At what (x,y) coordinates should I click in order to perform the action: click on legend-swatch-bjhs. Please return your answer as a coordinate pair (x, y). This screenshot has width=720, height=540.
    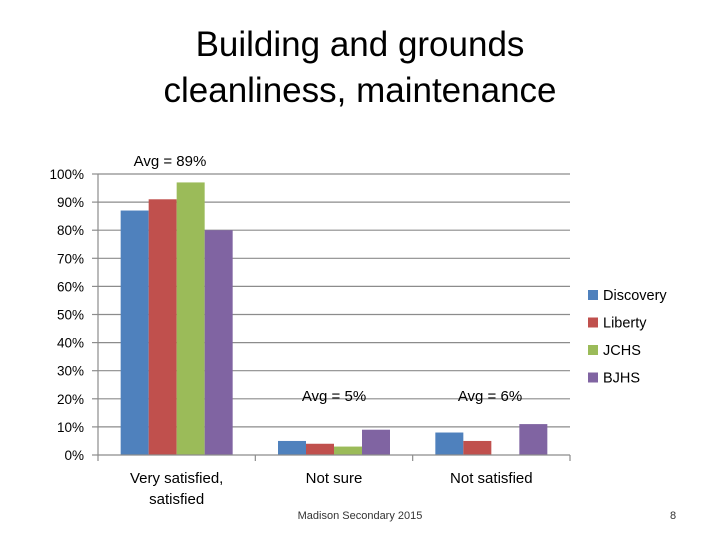
    Looking at the image, I should click on (593, 377).